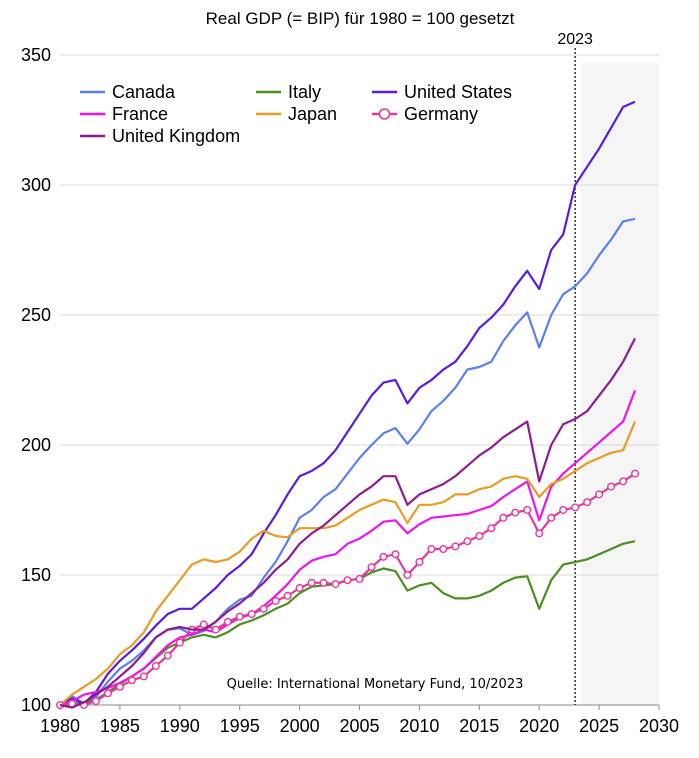 The width and height of the screenshot is (699, 758). What do you see at coordinates (36, 445) in the screenshot?
I see `y-tick-label: 200` at bounding box center [36, 445].